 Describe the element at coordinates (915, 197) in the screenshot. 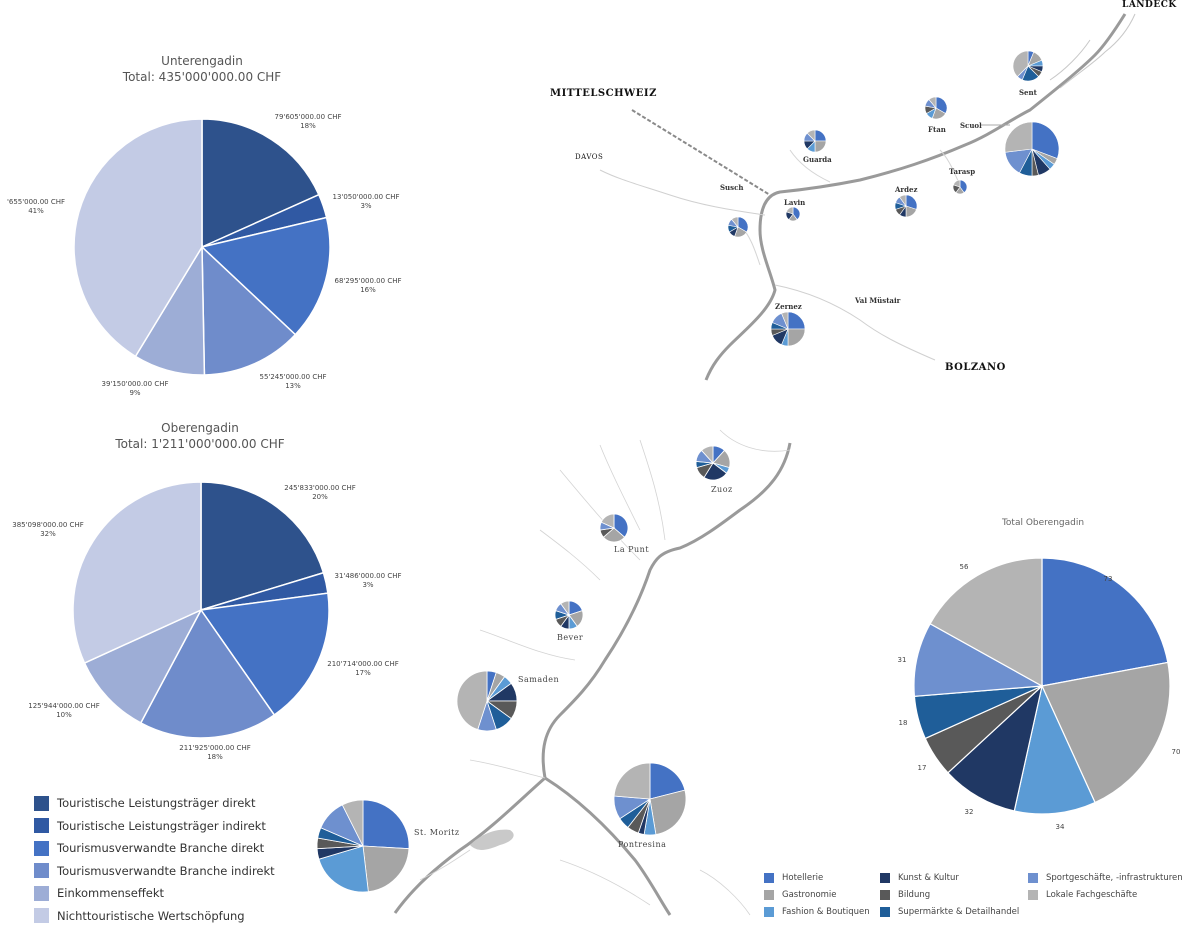

I see `river-inn-unterengadin` at that location.